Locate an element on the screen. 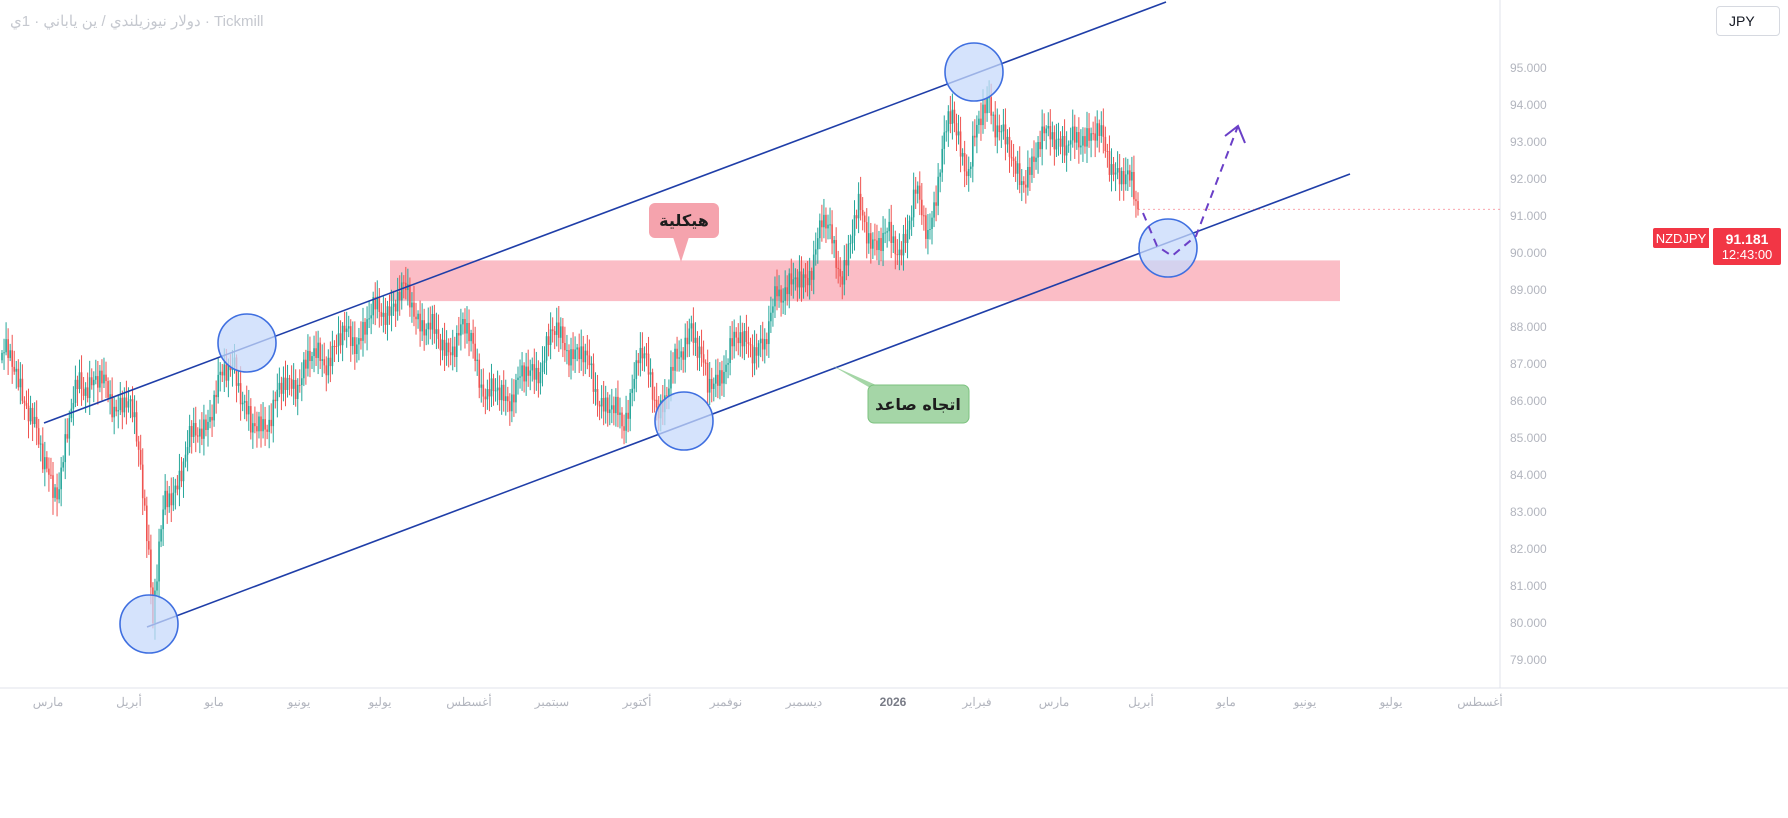  x-tick-label: أغسطس is located at coordinates (468, 701).